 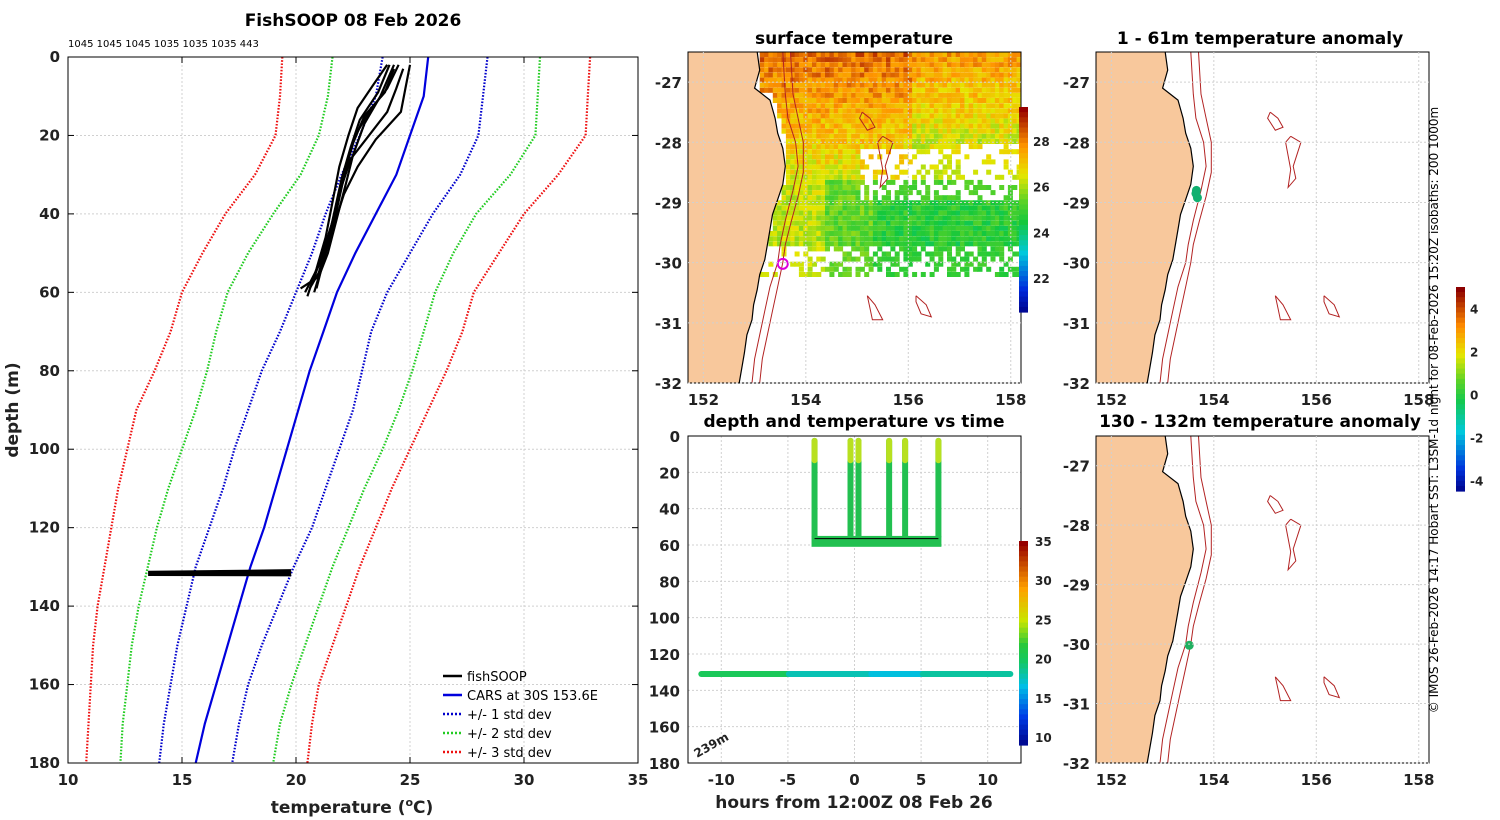 What do you see at coordinates (1041, 279) in the screenshot?
I see `surface-colorbar-tick: 22` at bounding box center [1041, 279].